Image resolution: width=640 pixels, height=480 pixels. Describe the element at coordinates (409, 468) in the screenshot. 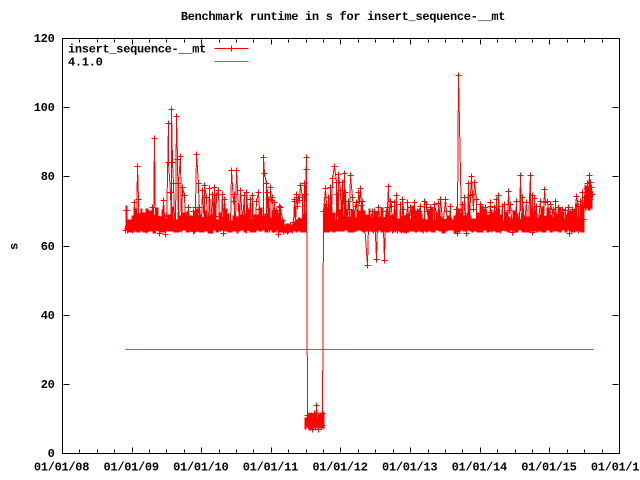

I see `svg-text: 01/01/13` at that location.